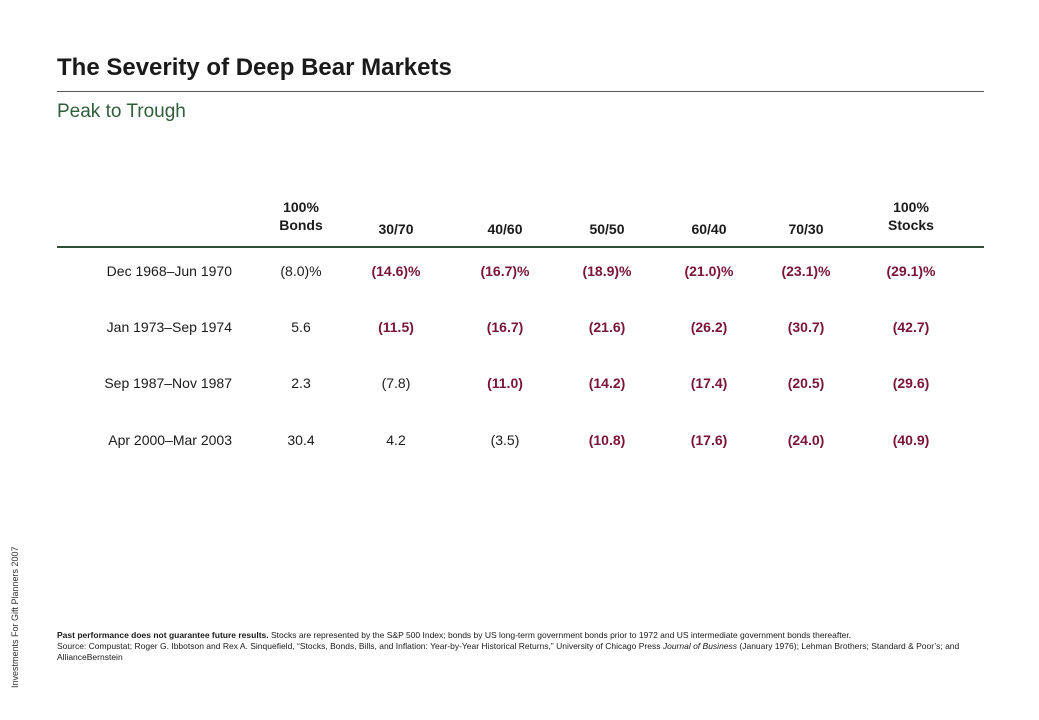 The height and width of the screenshot is (720, 1039). Describe the element at coordinates (301, 271) in the screenshot. I see `table-cell: (8.0)%` at that location.